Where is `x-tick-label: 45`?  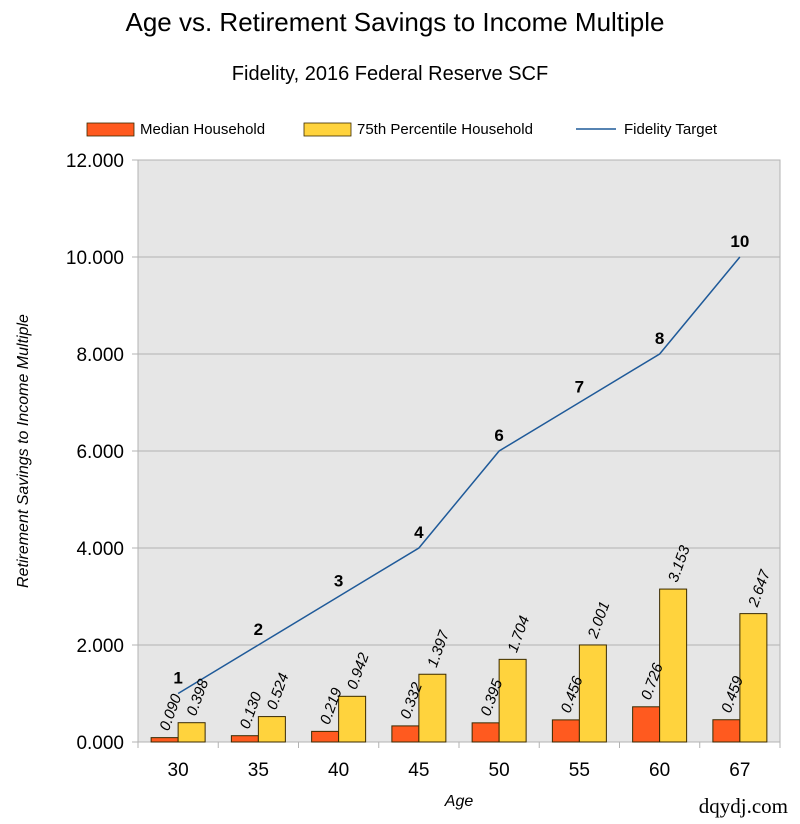
x-tick-label: 45 is located at coordinates (418, 770).